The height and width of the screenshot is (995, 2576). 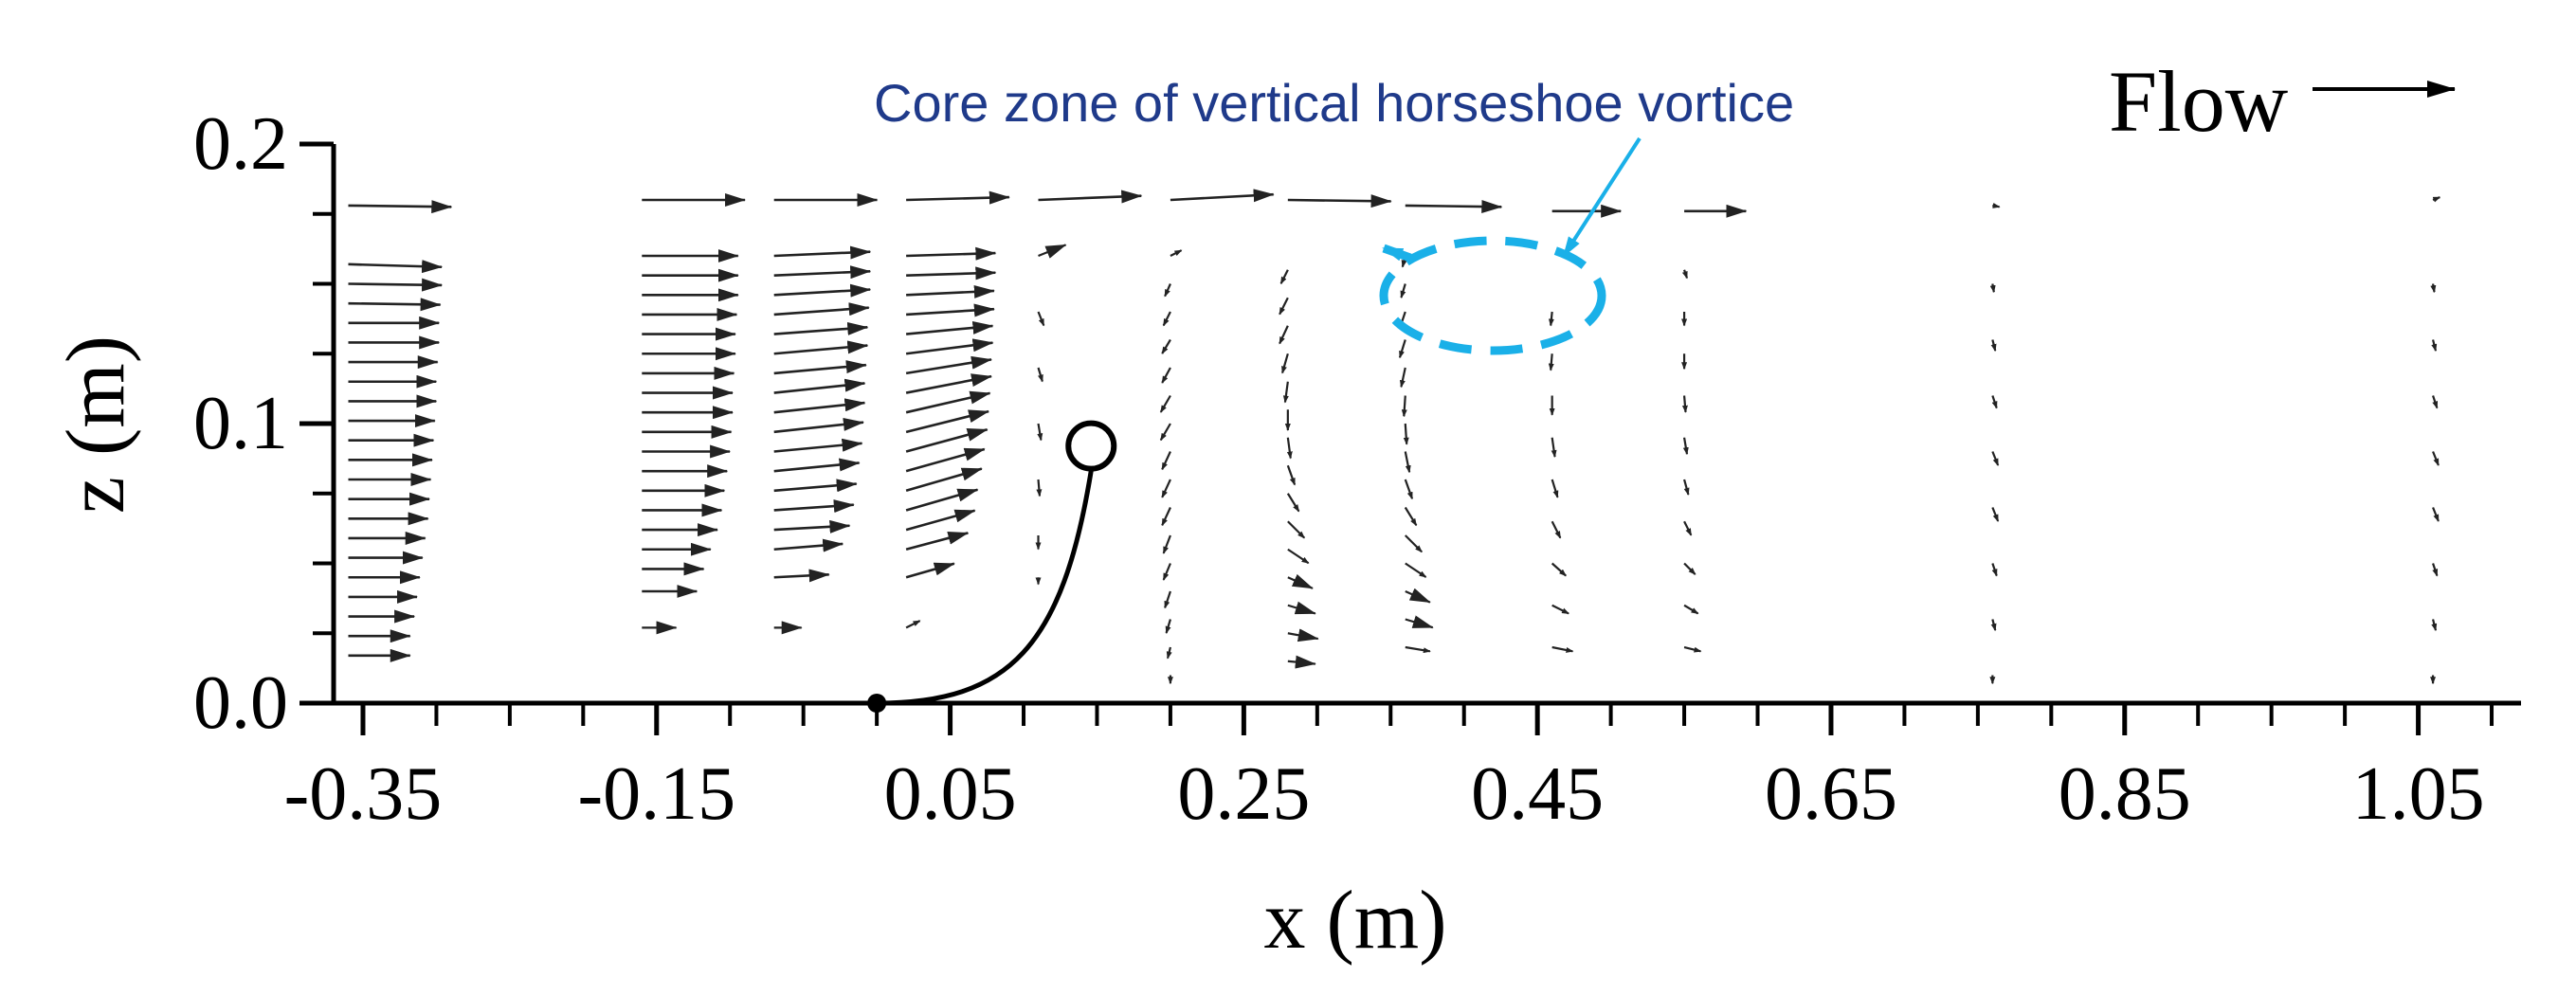 I want to click on annotation-text: Core zone of vertical horseshoe vortice, so click(x=1334, y=103).